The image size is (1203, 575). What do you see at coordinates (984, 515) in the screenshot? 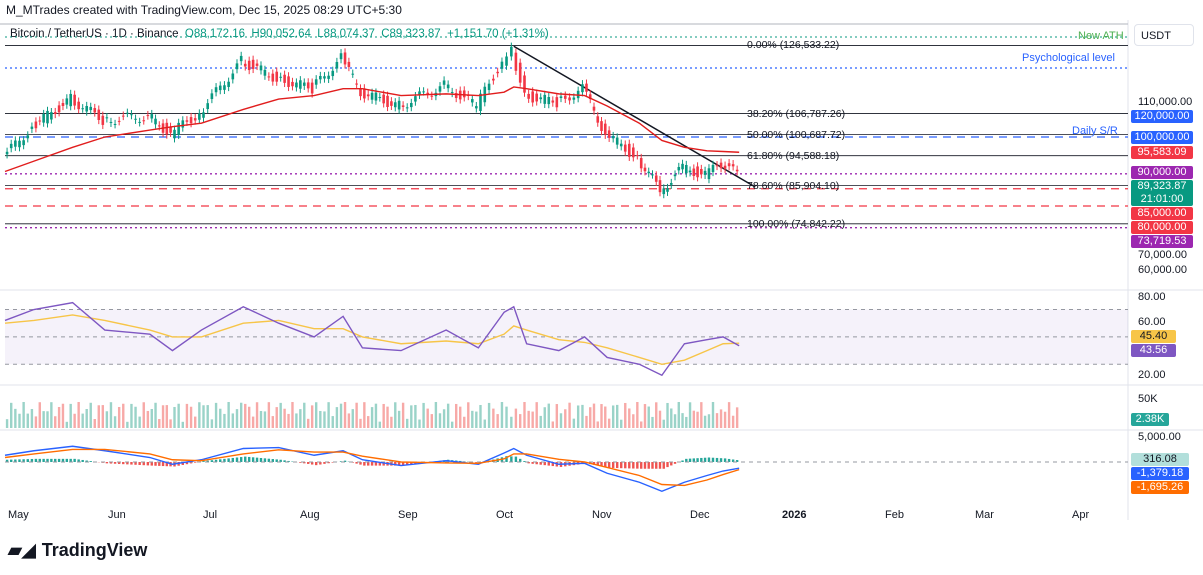
I see `time-axis-label: Mar` at bounding box center [984, 515].